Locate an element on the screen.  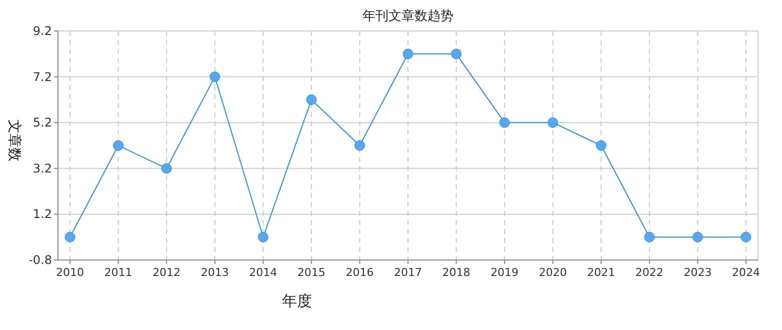
x-tick-label: 2024 is located at coordinates (746, 272).